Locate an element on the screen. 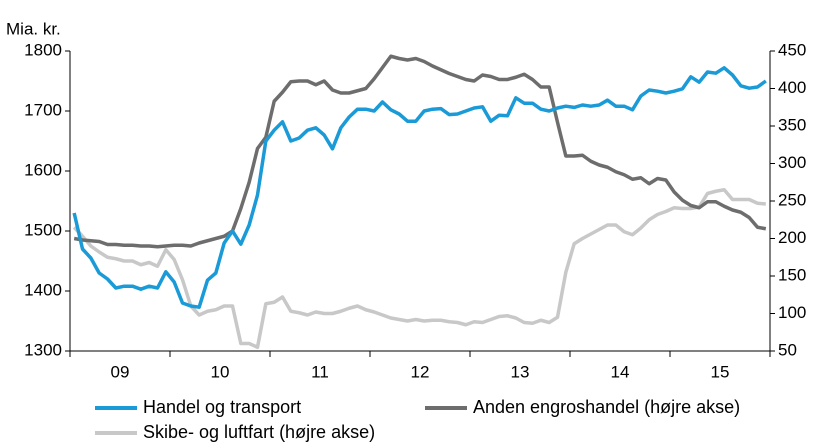 Image resolution: width=826 pixels, height=443 pixels. legend-label: Skibe- og luftfart (højre akse) is located at coordinates (259, 432).